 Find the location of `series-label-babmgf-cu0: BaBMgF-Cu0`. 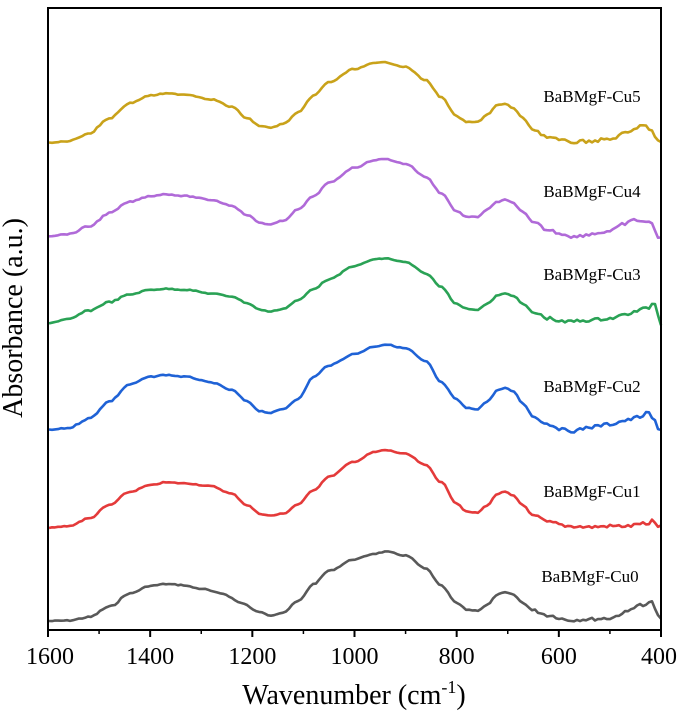

series-label-babmgf-cu0: BaBMgF-Cu0 is located at coordinates (589, 576).